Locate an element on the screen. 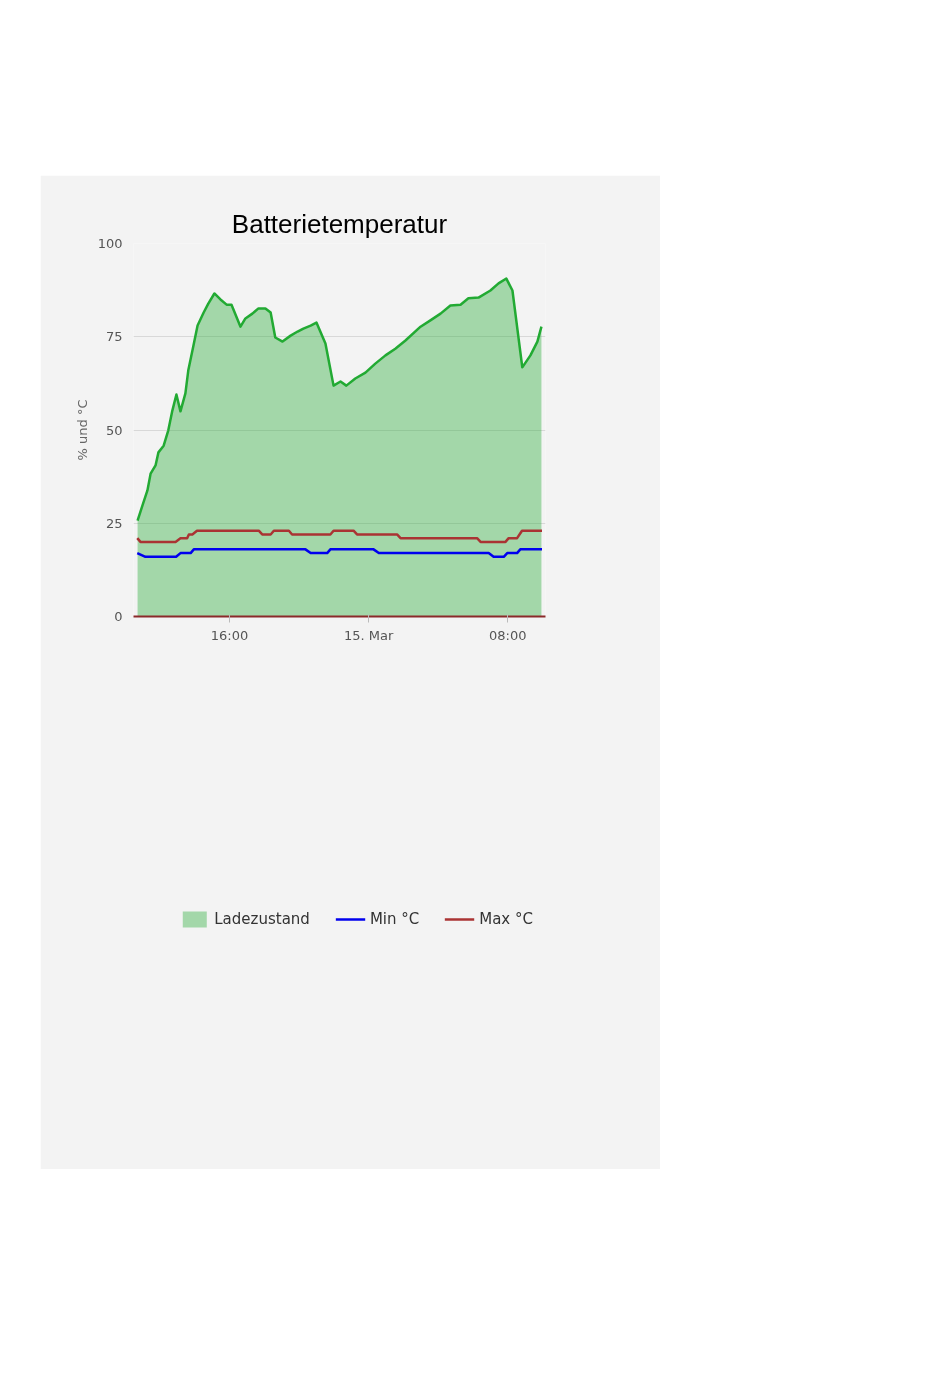 The height and width of the screenshot is (1398, 950). y-tick-label: 100 is located at coordinates (110, 243).